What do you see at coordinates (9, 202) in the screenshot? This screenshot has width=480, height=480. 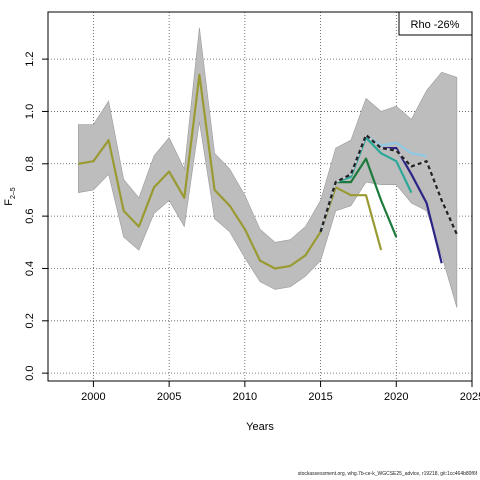 I see `y-axis-title-main: F` at bounding box center [9, 202].